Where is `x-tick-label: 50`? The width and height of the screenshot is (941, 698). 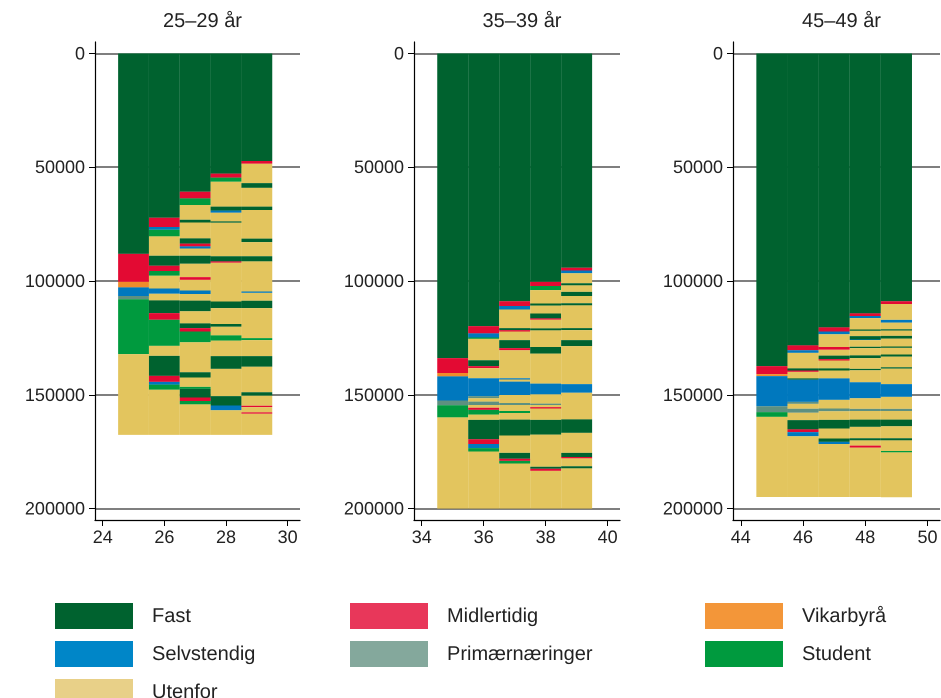
x-tick-label: 50 is located at coordinates (928, 537).